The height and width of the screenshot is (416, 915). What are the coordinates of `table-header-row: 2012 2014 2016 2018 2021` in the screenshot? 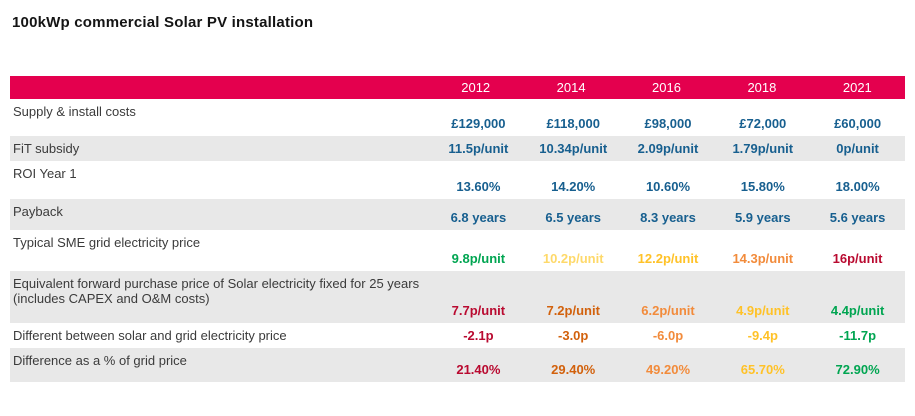 It's located at (457, 87).